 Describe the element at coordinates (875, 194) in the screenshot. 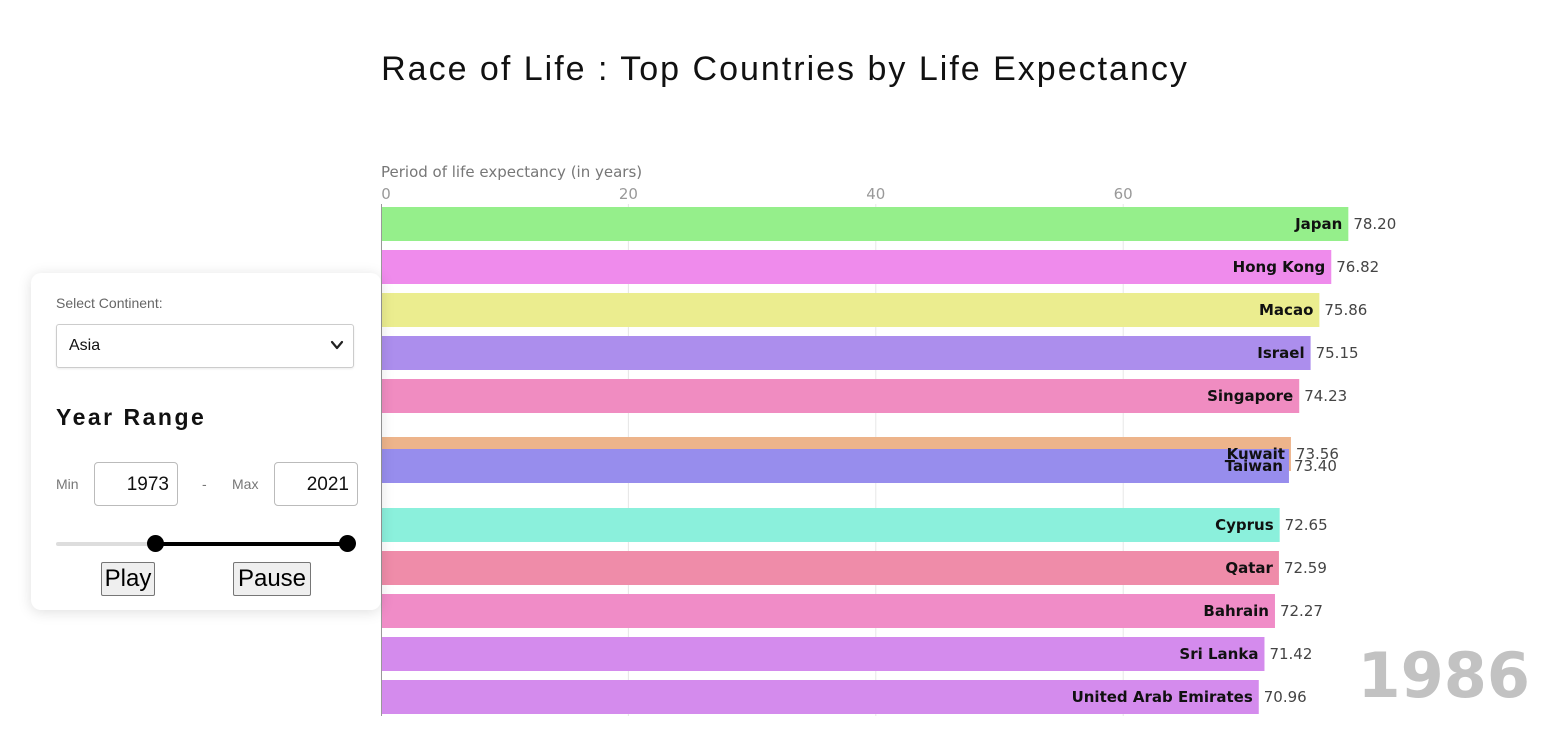

I see `x-tick-label: 40` at that location.